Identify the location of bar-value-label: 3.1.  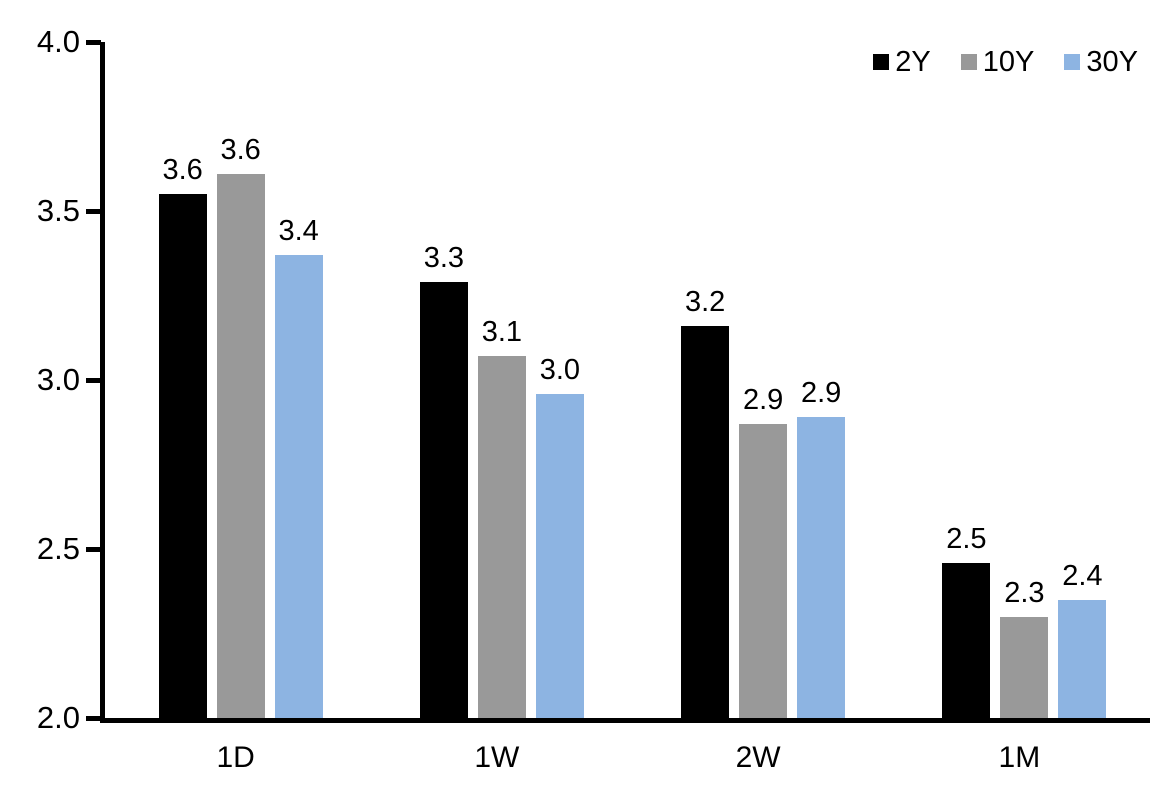
(502, 332).